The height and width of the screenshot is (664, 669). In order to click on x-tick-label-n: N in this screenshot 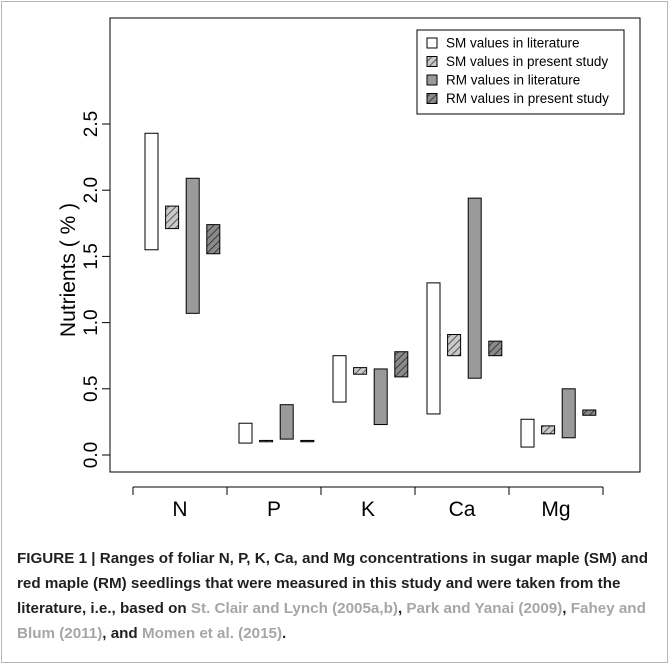, I will do `click(179, 509)`.